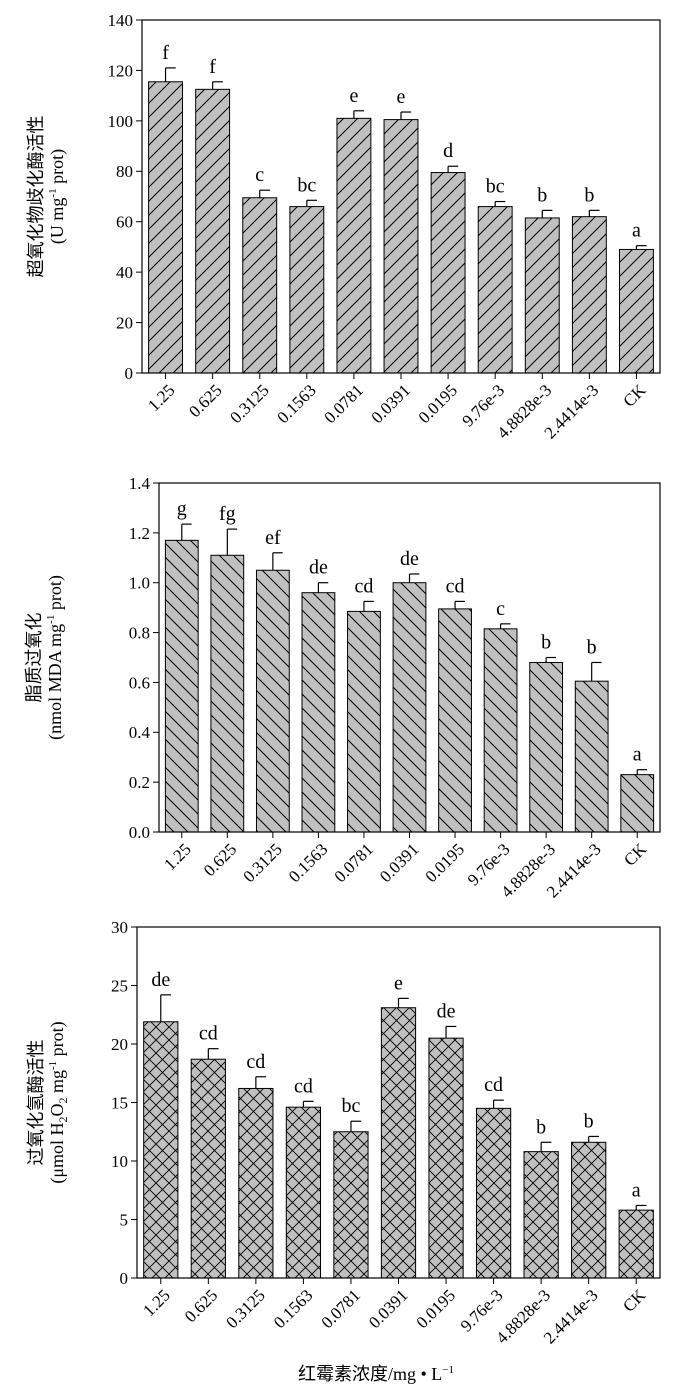 This screenshot has height=1389, width=700. I want to click on y-tick-label: 100, so click(121, 121).